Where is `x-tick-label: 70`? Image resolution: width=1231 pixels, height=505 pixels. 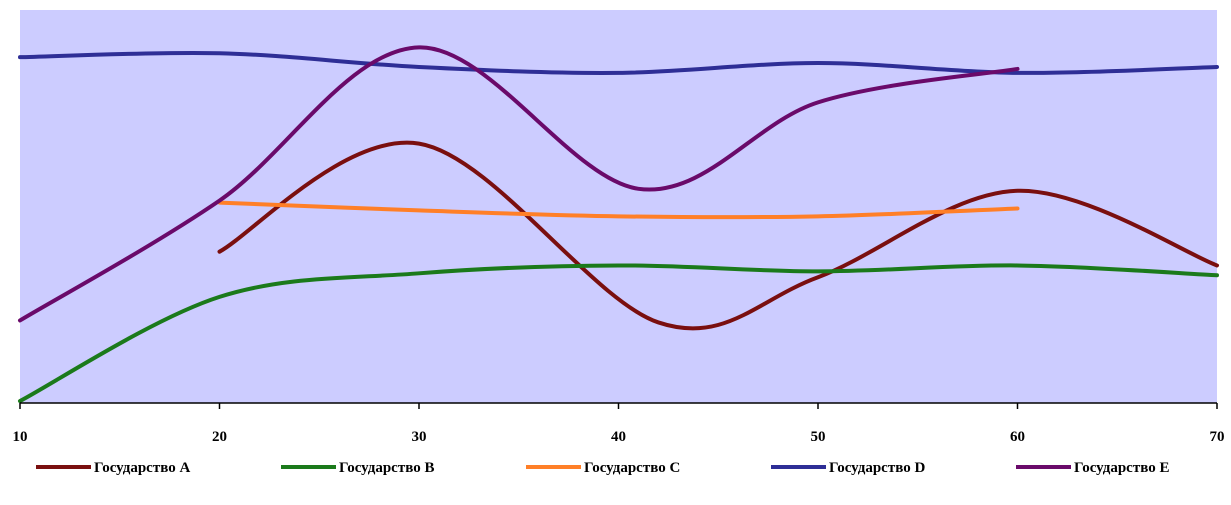
x-tick-label: 70 is located at coordinates (1217, 437).